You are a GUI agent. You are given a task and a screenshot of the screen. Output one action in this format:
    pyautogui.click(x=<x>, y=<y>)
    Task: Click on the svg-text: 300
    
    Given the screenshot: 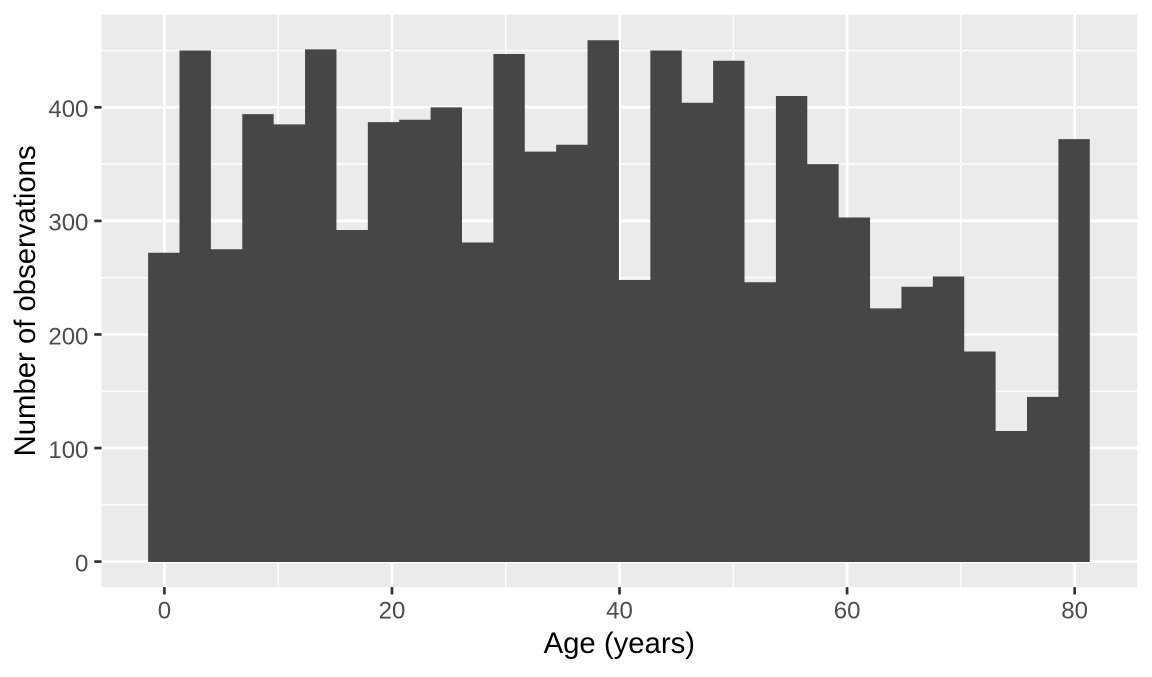 What is the action you would take?
    pyautogui.click(x=68, y=223)
    